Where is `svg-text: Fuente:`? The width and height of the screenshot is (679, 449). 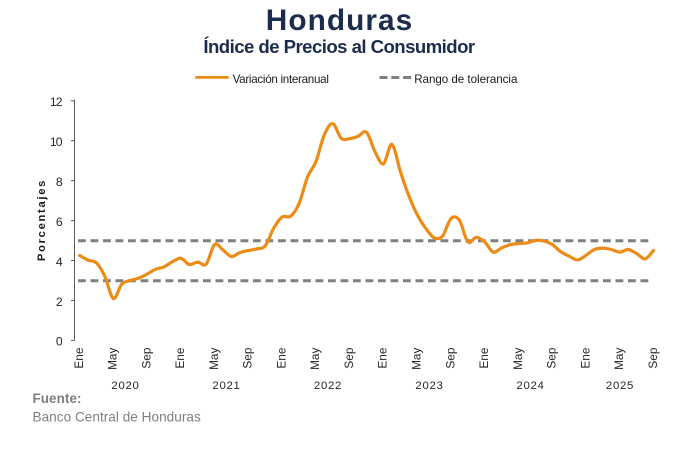
svg-text: Fuente: is located at coordinates (57, 398).